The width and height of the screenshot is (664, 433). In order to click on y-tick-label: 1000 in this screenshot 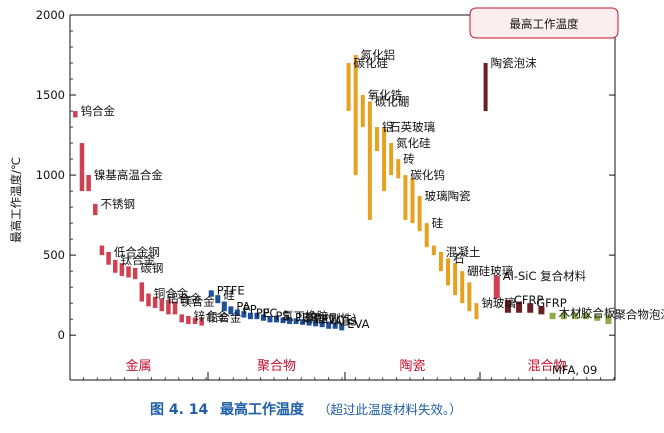, I will do `click(50, 175)`.